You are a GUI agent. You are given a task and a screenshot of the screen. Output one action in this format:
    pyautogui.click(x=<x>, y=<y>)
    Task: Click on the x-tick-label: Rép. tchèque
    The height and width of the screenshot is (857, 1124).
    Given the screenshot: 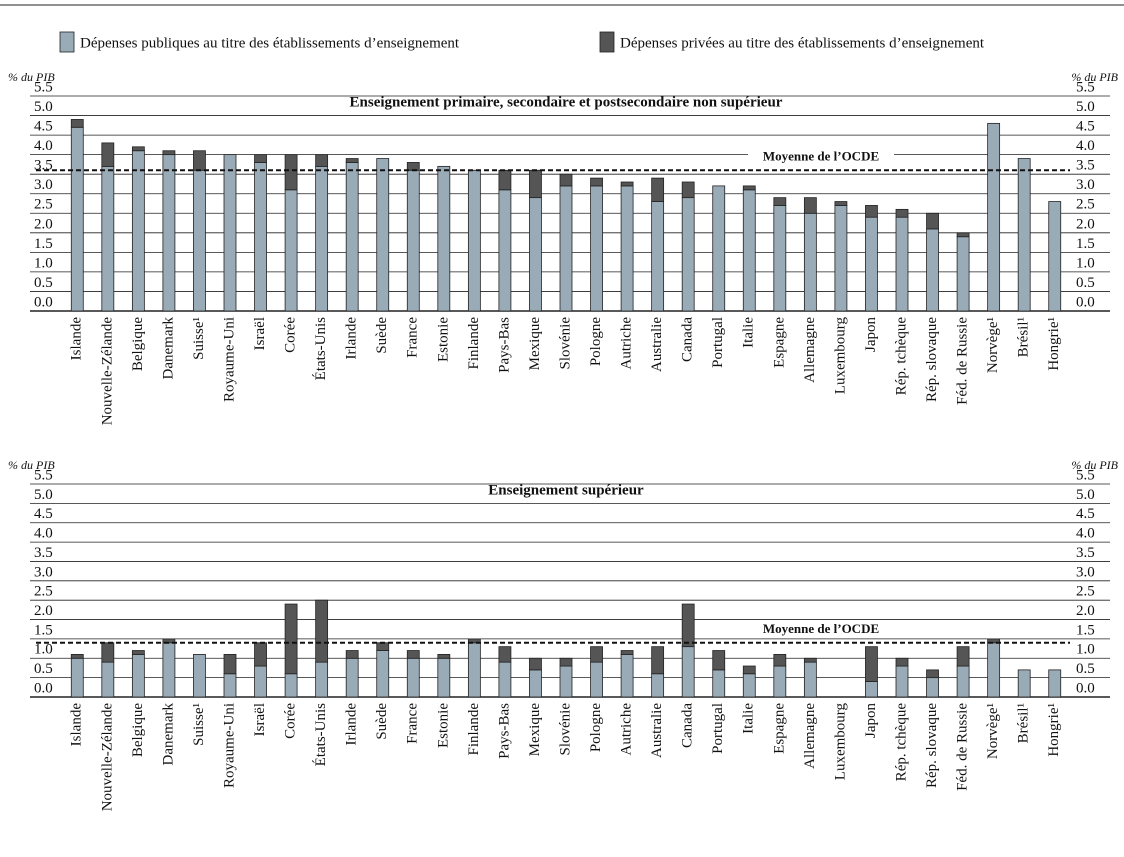 What is the action you would take?
    pyautogui.click(x=901, y=742)
    